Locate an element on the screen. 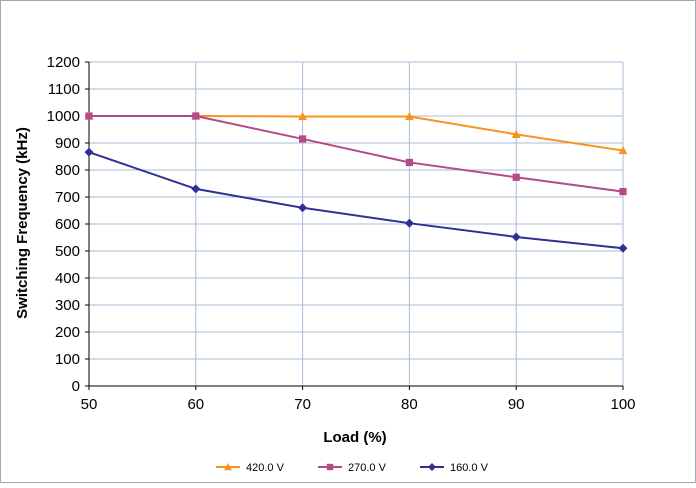  y-axis-title: Switching Frequency (kHz) is located at coordinates (22, 223).